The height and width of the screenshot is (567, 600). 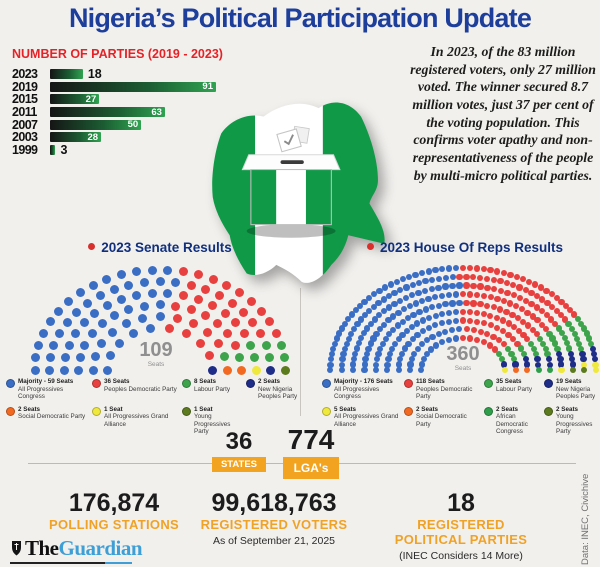 What do you see at coordinates (205, 381) in the screenshot?
I see `legend-seats: 8 Seats` at bounding box center [205, 381].